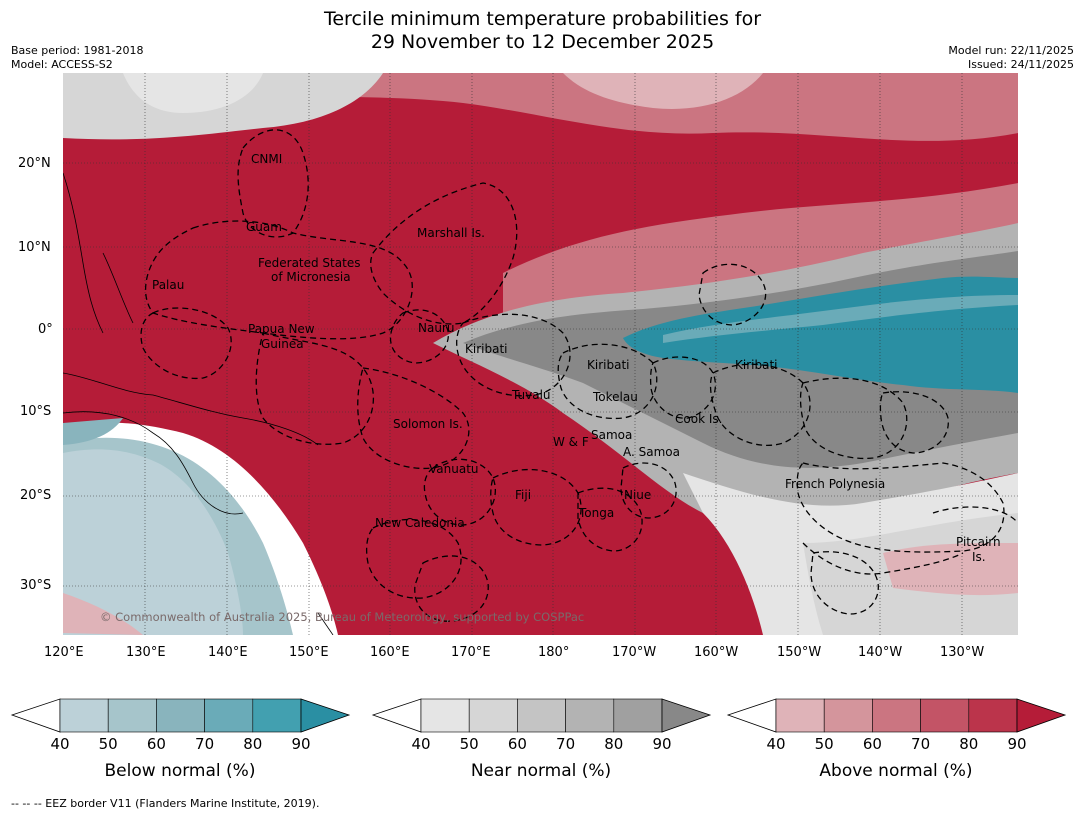  Describe the element at coordinates (198, 403) in the screenshot. I see `coastlines` at that location.